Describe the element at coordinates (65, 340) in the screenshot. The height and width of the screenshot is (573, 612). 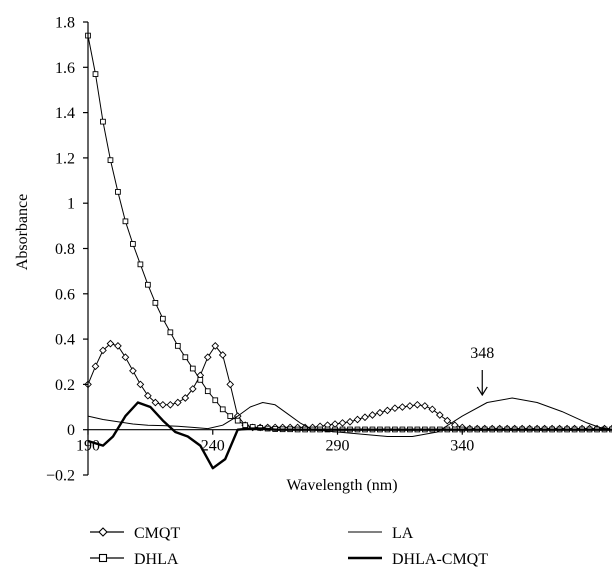
I see `y-tick-label: 0.4` at that location.